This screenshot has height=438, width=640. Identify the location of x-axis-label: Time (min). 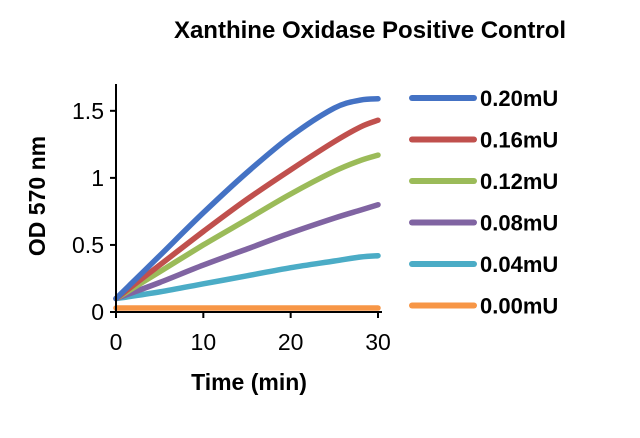
(249, 382).